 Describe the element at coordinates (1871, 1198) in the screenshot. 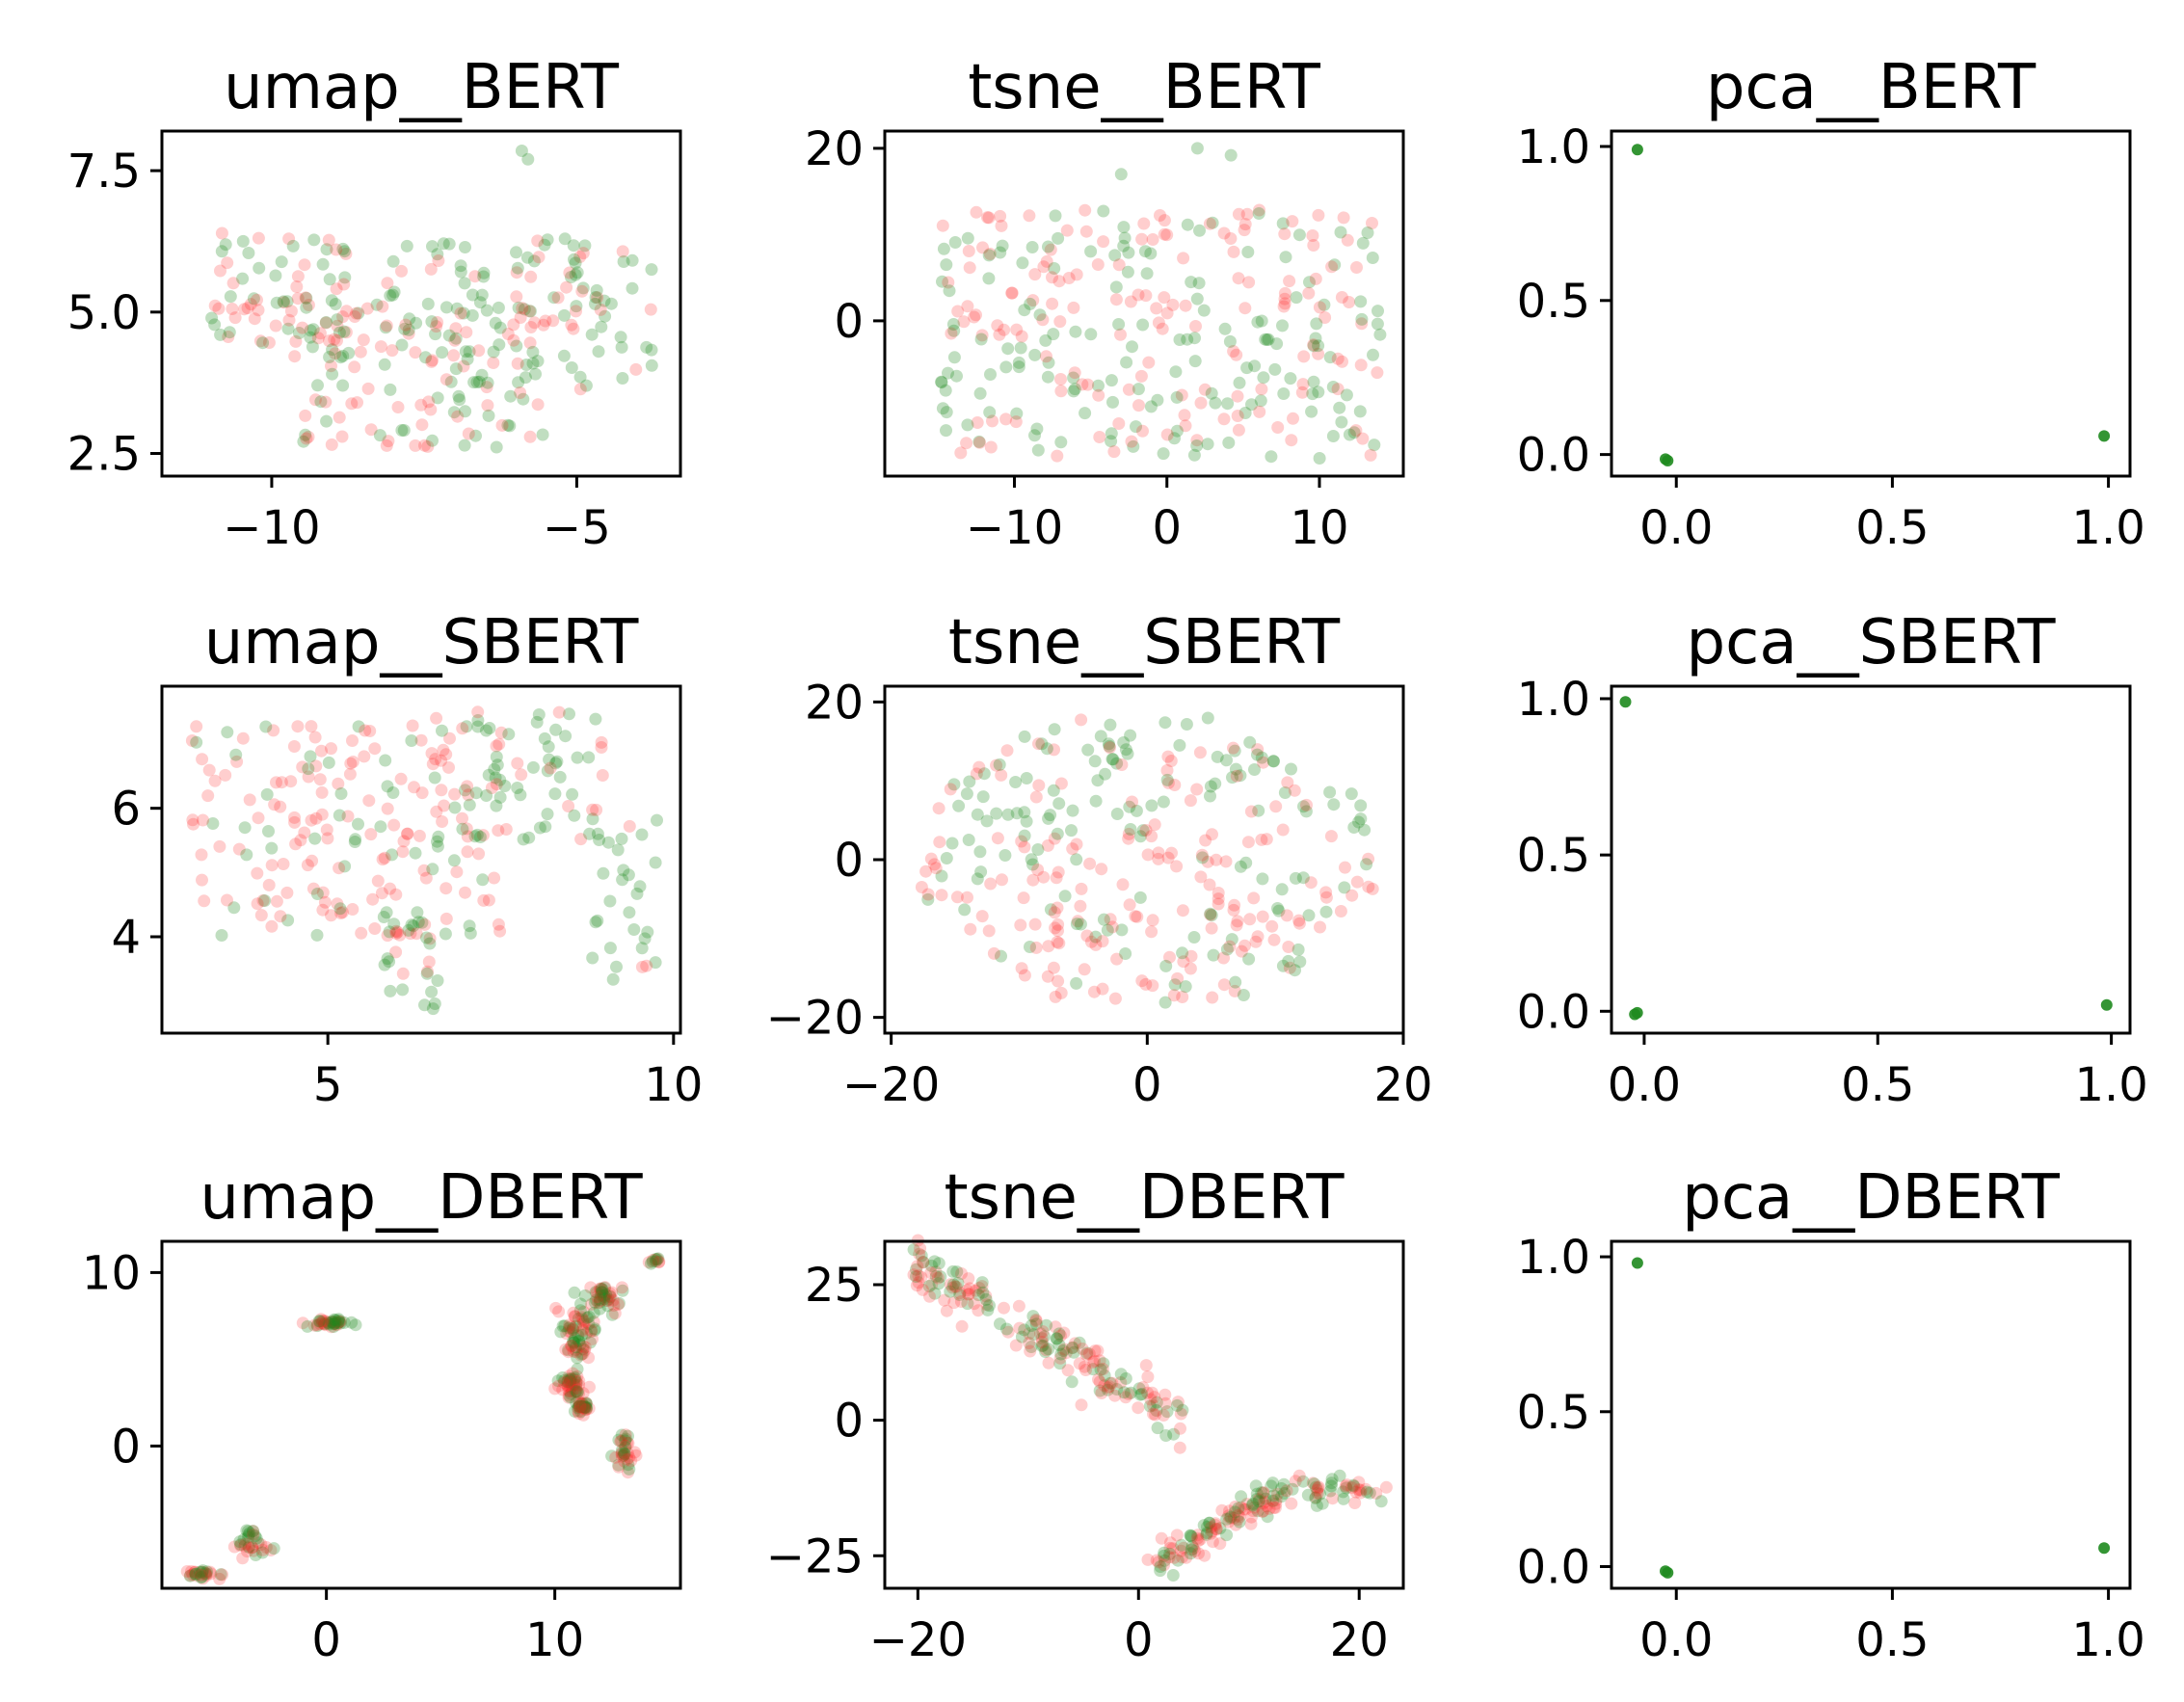

I see `subplot-title: pca__DBERT` at that location.